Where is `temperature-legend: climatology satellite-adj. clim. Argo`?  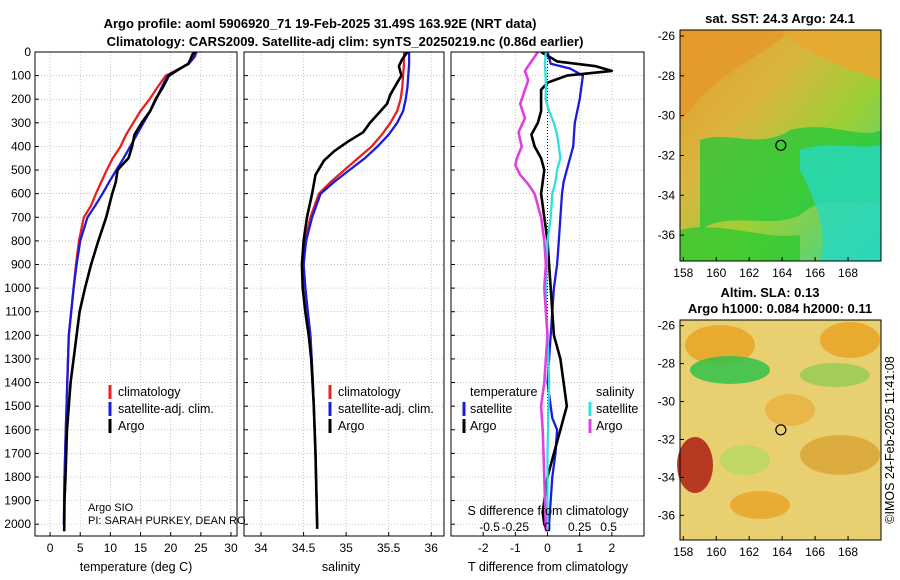 temperature-legend: climatology satellite-adj. clim. Argo is located at coordinates (161, 409).